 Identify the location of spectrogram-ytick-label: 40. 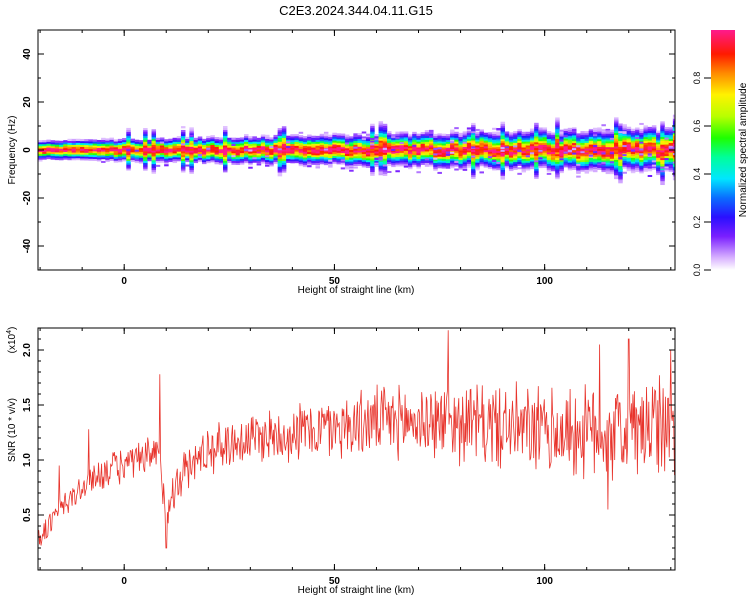
(27, 54).